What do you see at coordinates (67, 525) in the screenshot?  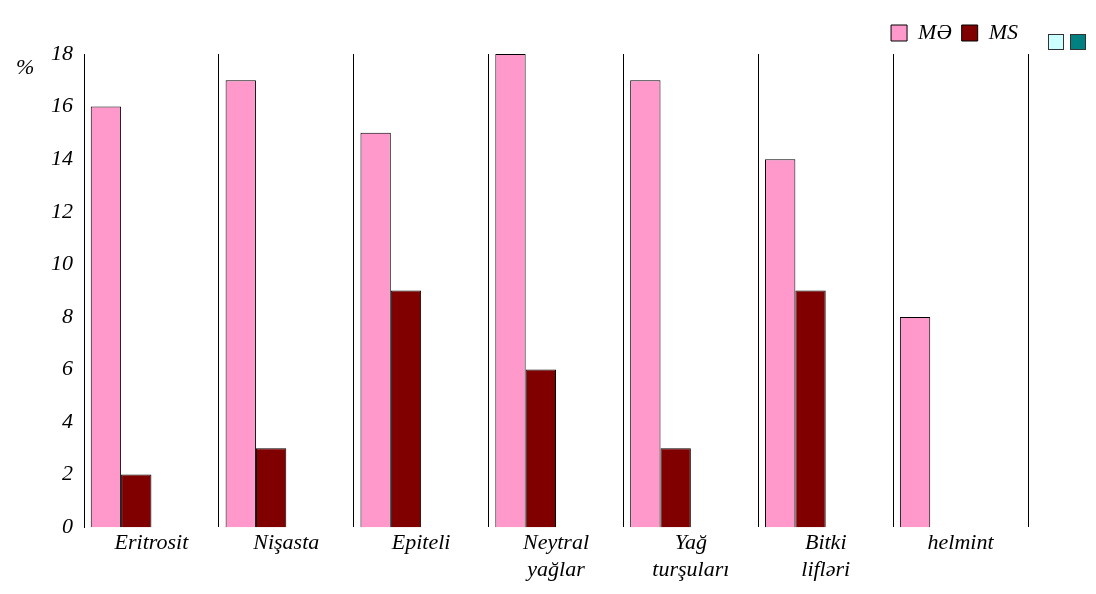 I see `y-tick-label: 0` at bounding box center [67, 525].